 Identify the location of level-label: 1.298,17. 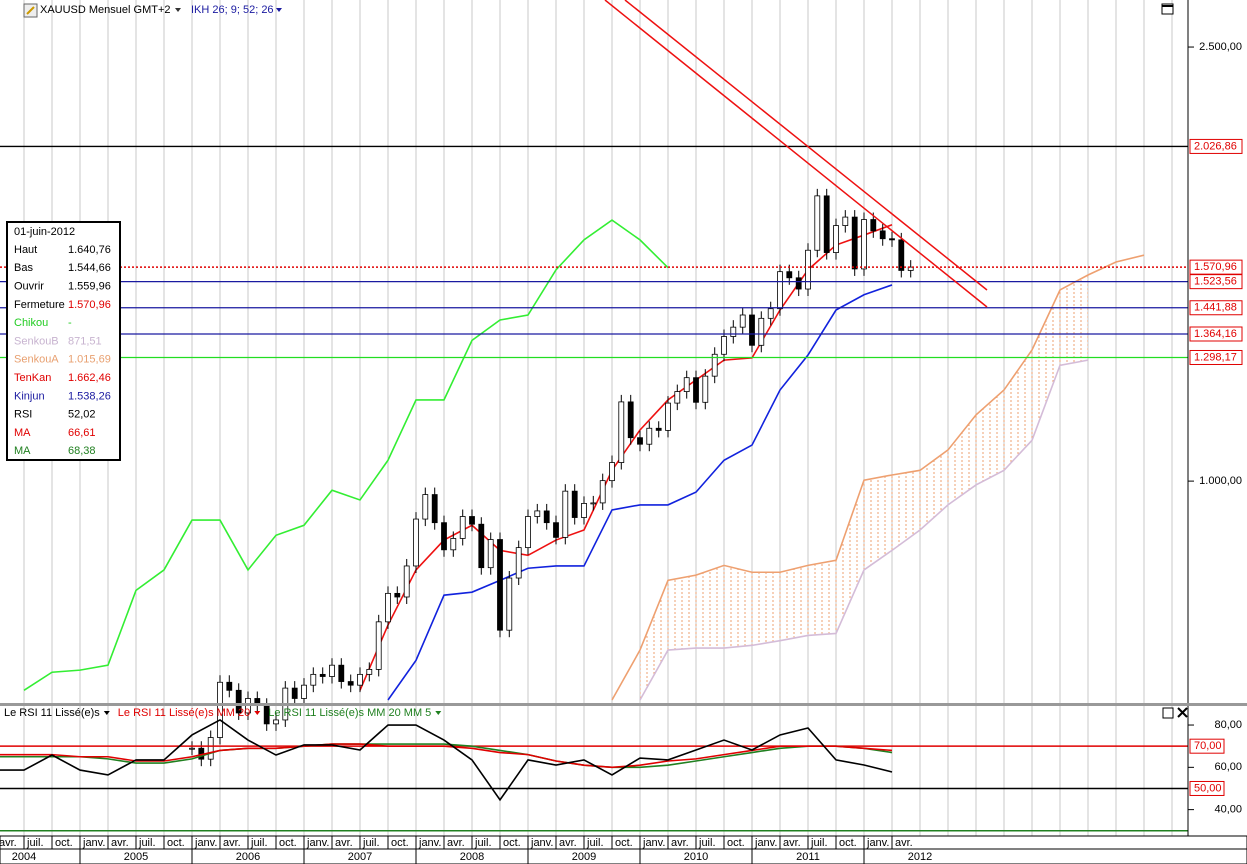
(1215, 357).